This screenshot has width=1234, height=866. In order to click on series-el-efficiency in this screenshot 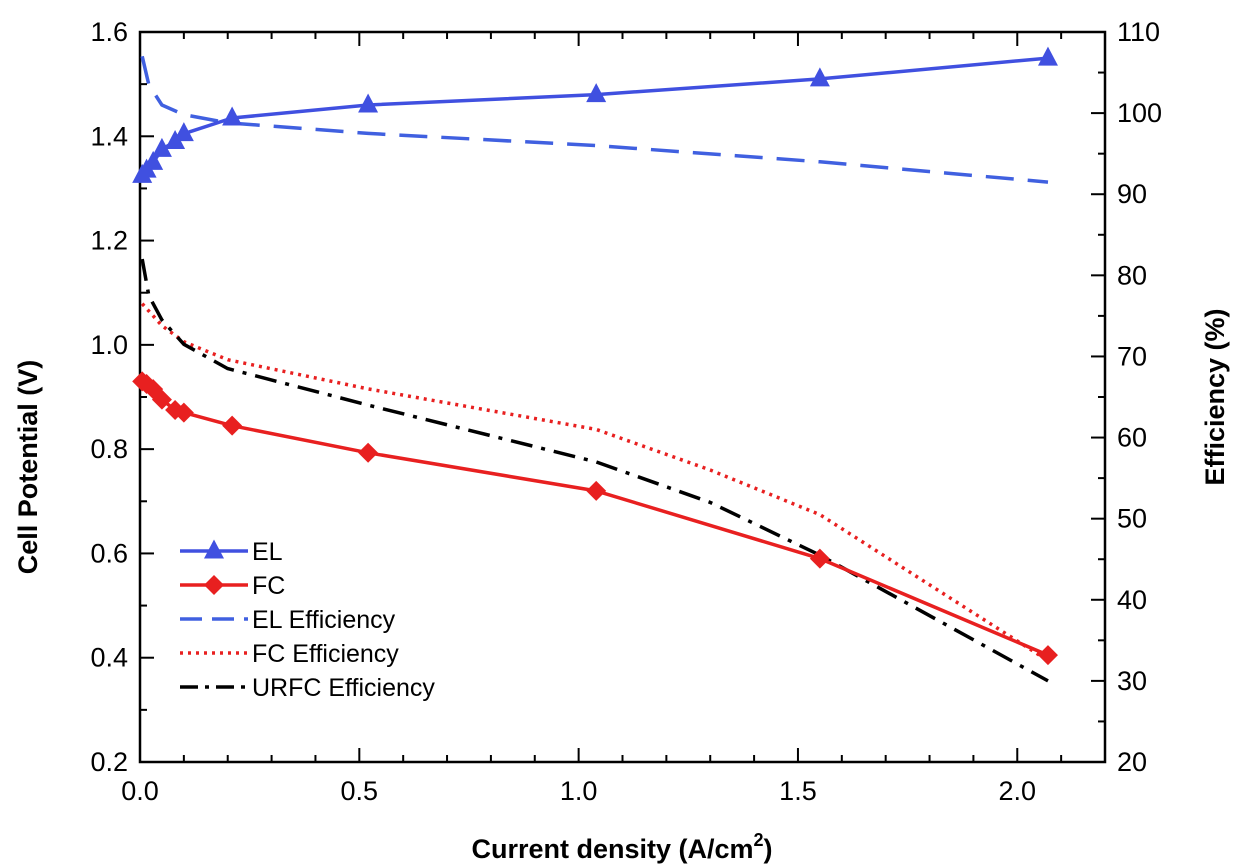, I will do `click(594, 119)`.